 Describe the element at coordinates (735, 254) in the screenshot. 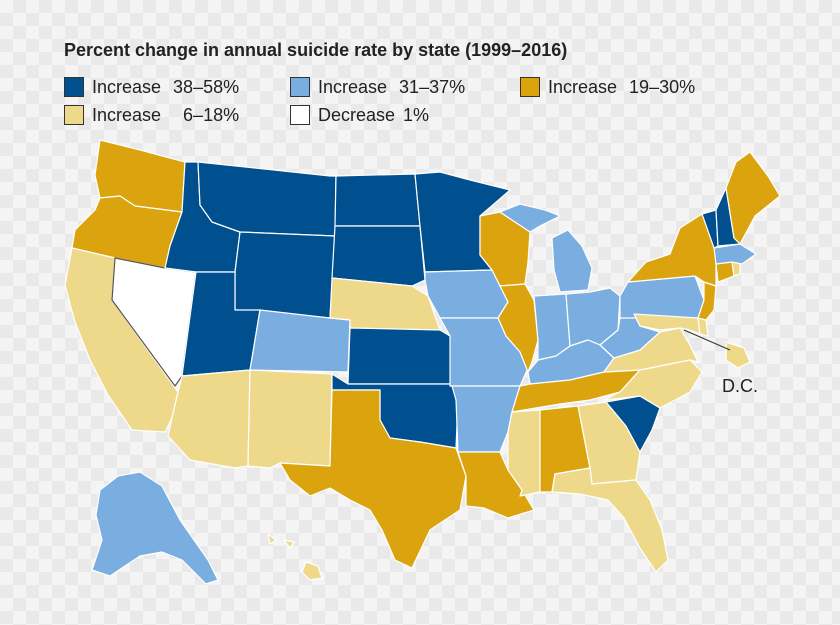

I see `state-massachusetts` at that location.